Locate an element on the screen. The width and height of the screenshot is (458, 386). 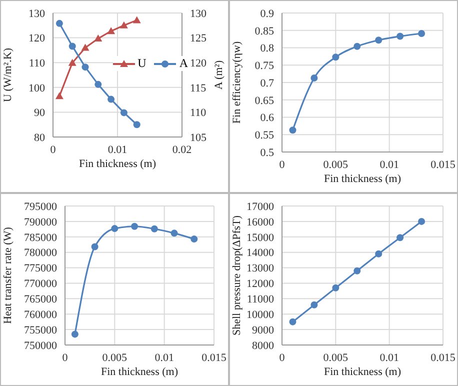
y2-tick-label: 105 is located at coordinates (198, 138).